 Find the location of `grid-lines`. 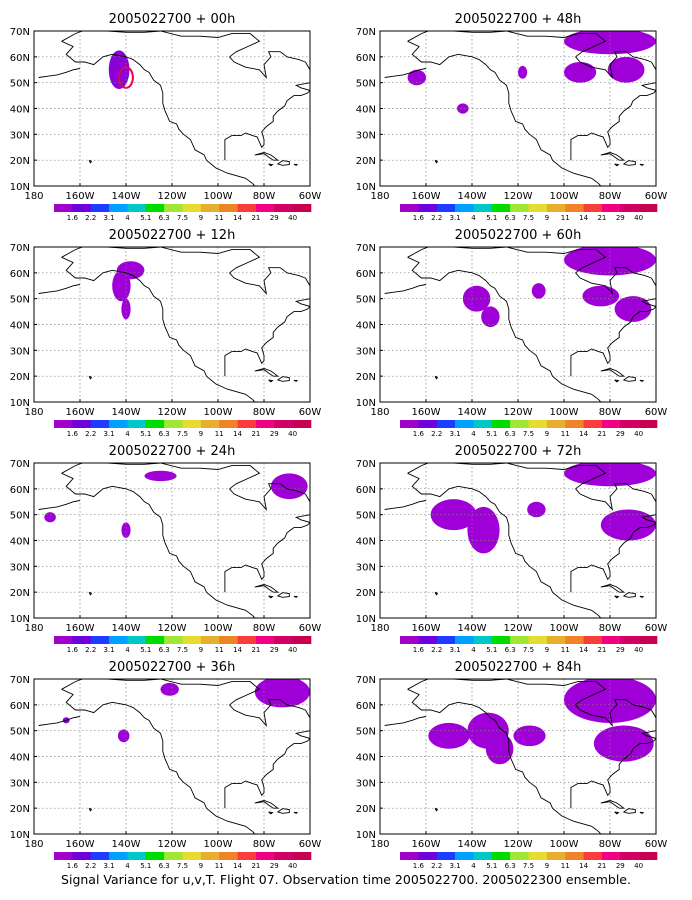

grid-lines is located at coordinates (518, 108).